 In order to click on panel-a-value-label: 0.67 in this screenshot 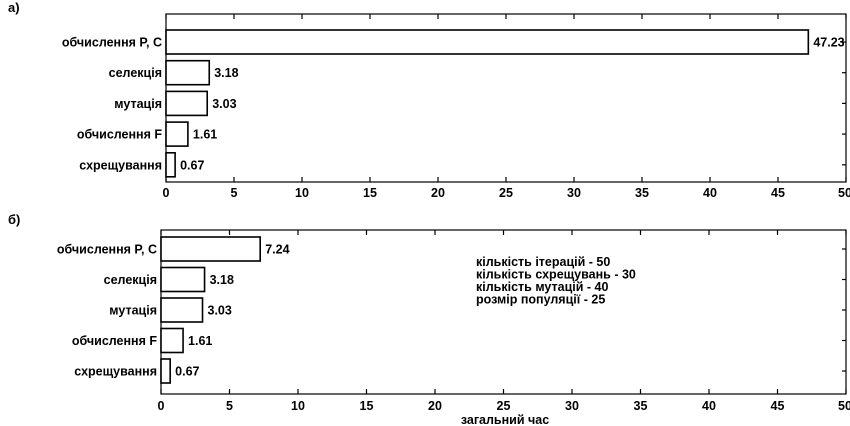, I will do `click(192, 165)`.